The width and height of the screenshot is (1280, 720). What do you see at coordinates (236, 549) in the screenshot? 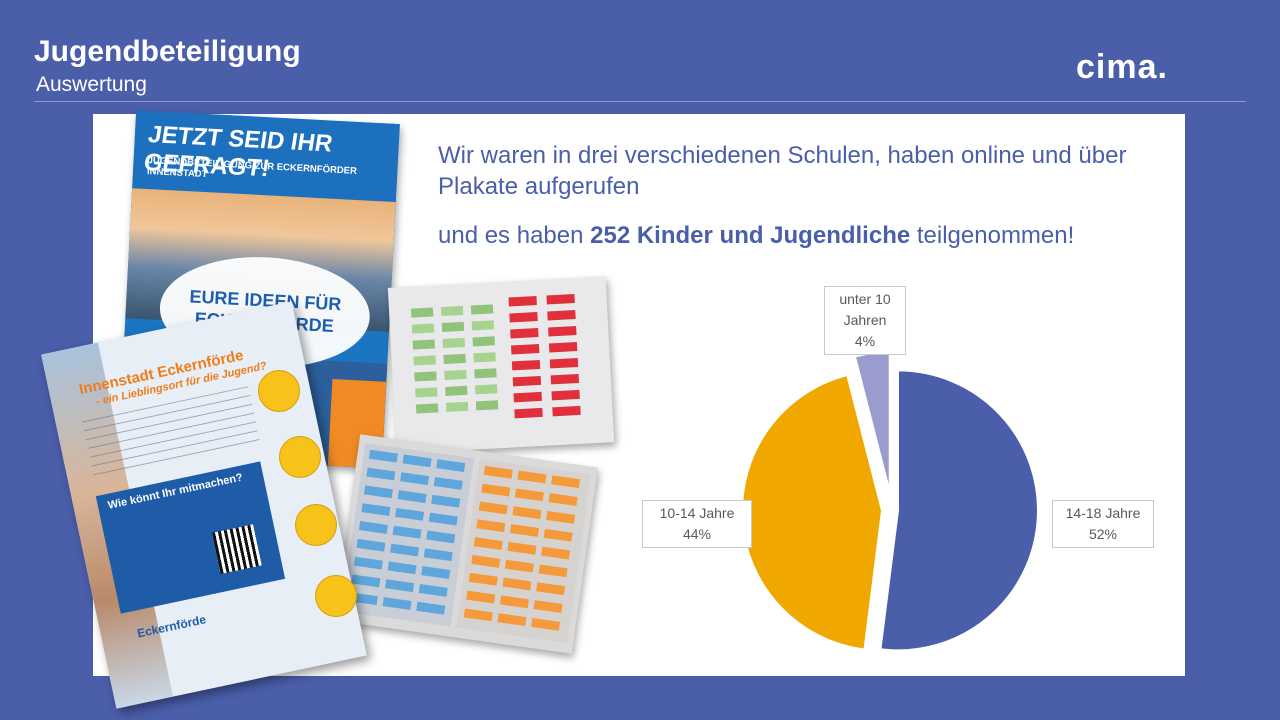
I see `qr-code-icon` at bounding box center [236, 549].